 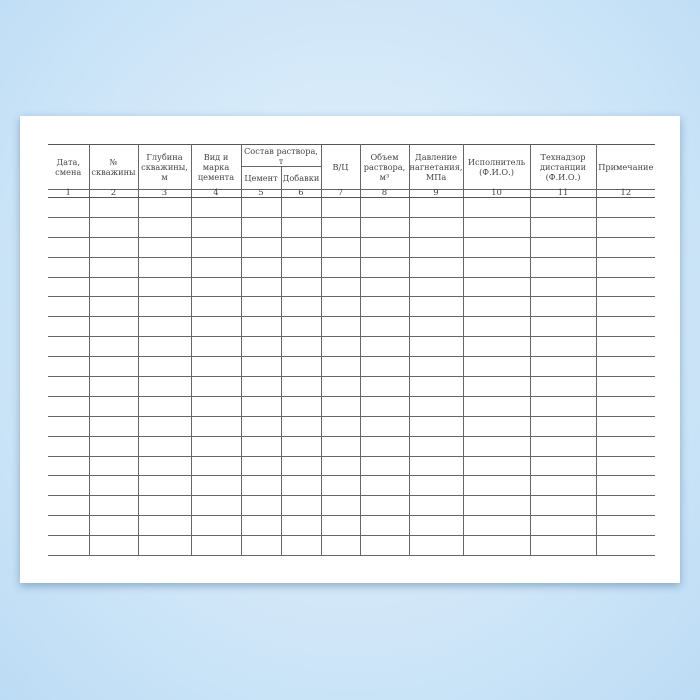 What do you see at coordinates (436, 167) in the screenshot?
I see `header-pressure: Давление нагнетания, МПа` at bounding box center [436, 167].